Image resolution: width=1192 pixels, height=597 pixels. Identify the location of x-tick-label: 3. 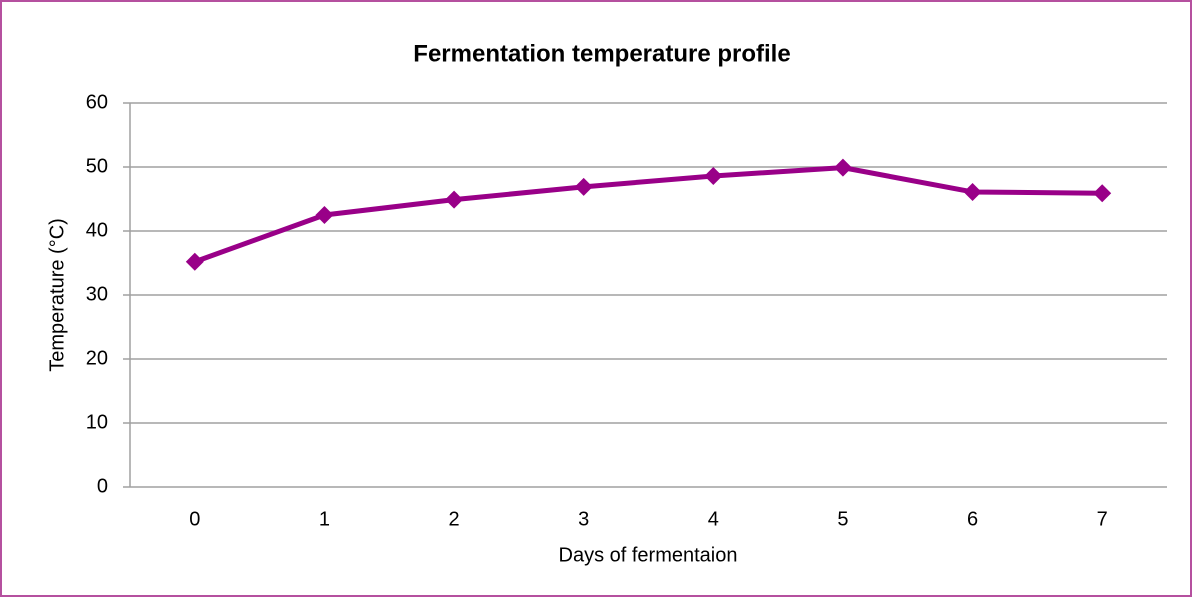
(583, 519).